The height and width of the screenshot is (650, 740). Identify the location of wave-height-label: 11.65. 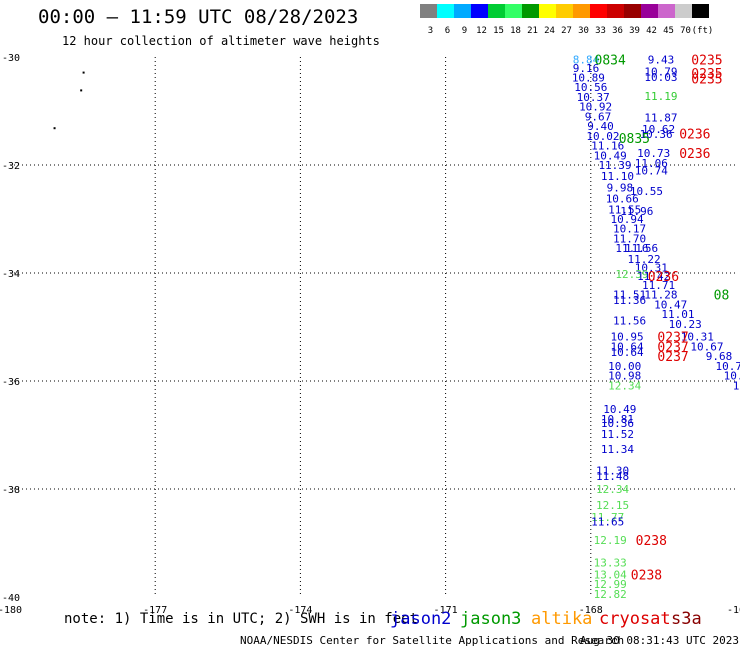
(607, 521).